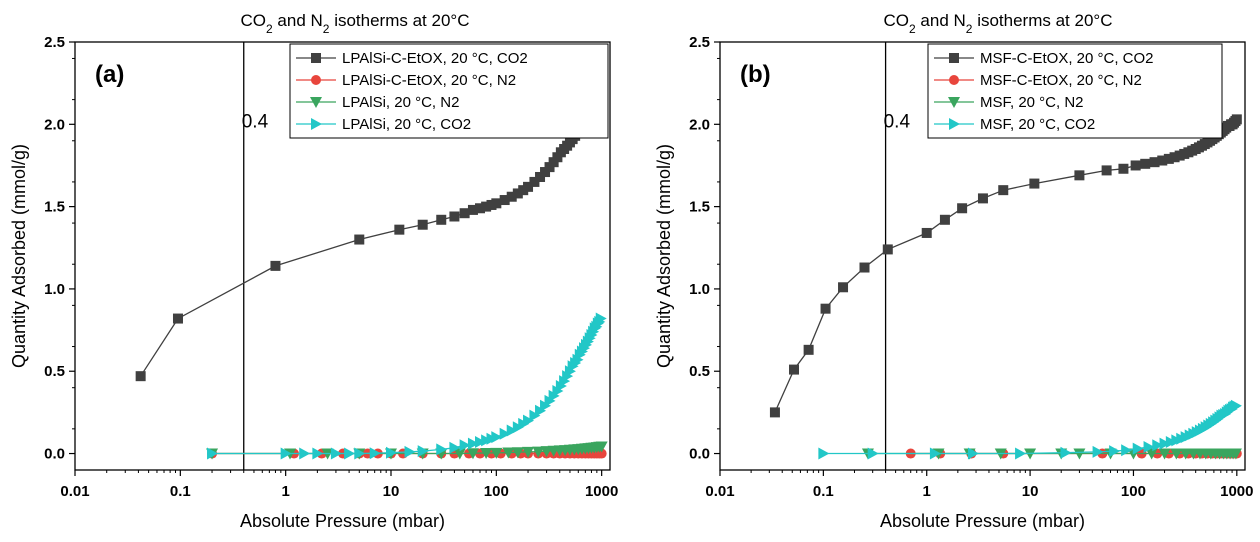 This screenshot has width=1260, height=542. What do you see at coordinates (664, 256) in the screenshot?
I see `y-axis-label: Quantity Adsorbed (mmol/g)` at bounding box center [664, 256].